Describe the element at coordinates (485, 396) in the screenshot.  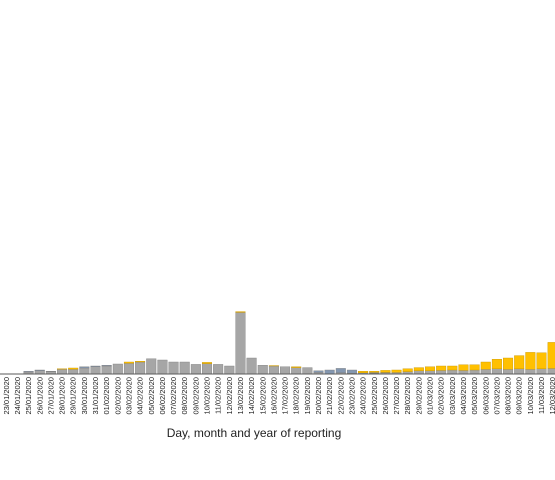
I see `x-tick-label: 06/03/2020` at that location.